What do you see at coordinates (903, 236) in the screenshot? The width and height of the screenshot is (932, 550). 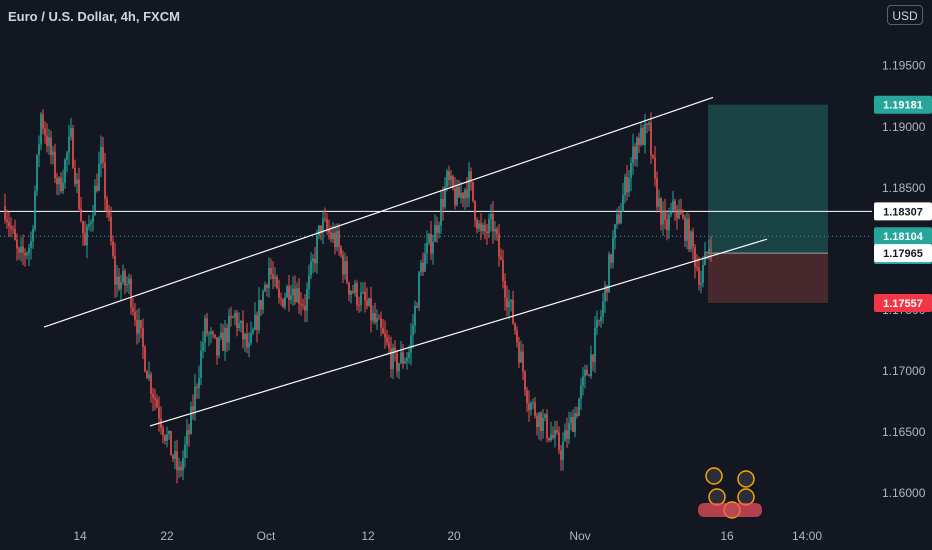 I see `price-label: 1.18104` at bounding box center [903, 236].